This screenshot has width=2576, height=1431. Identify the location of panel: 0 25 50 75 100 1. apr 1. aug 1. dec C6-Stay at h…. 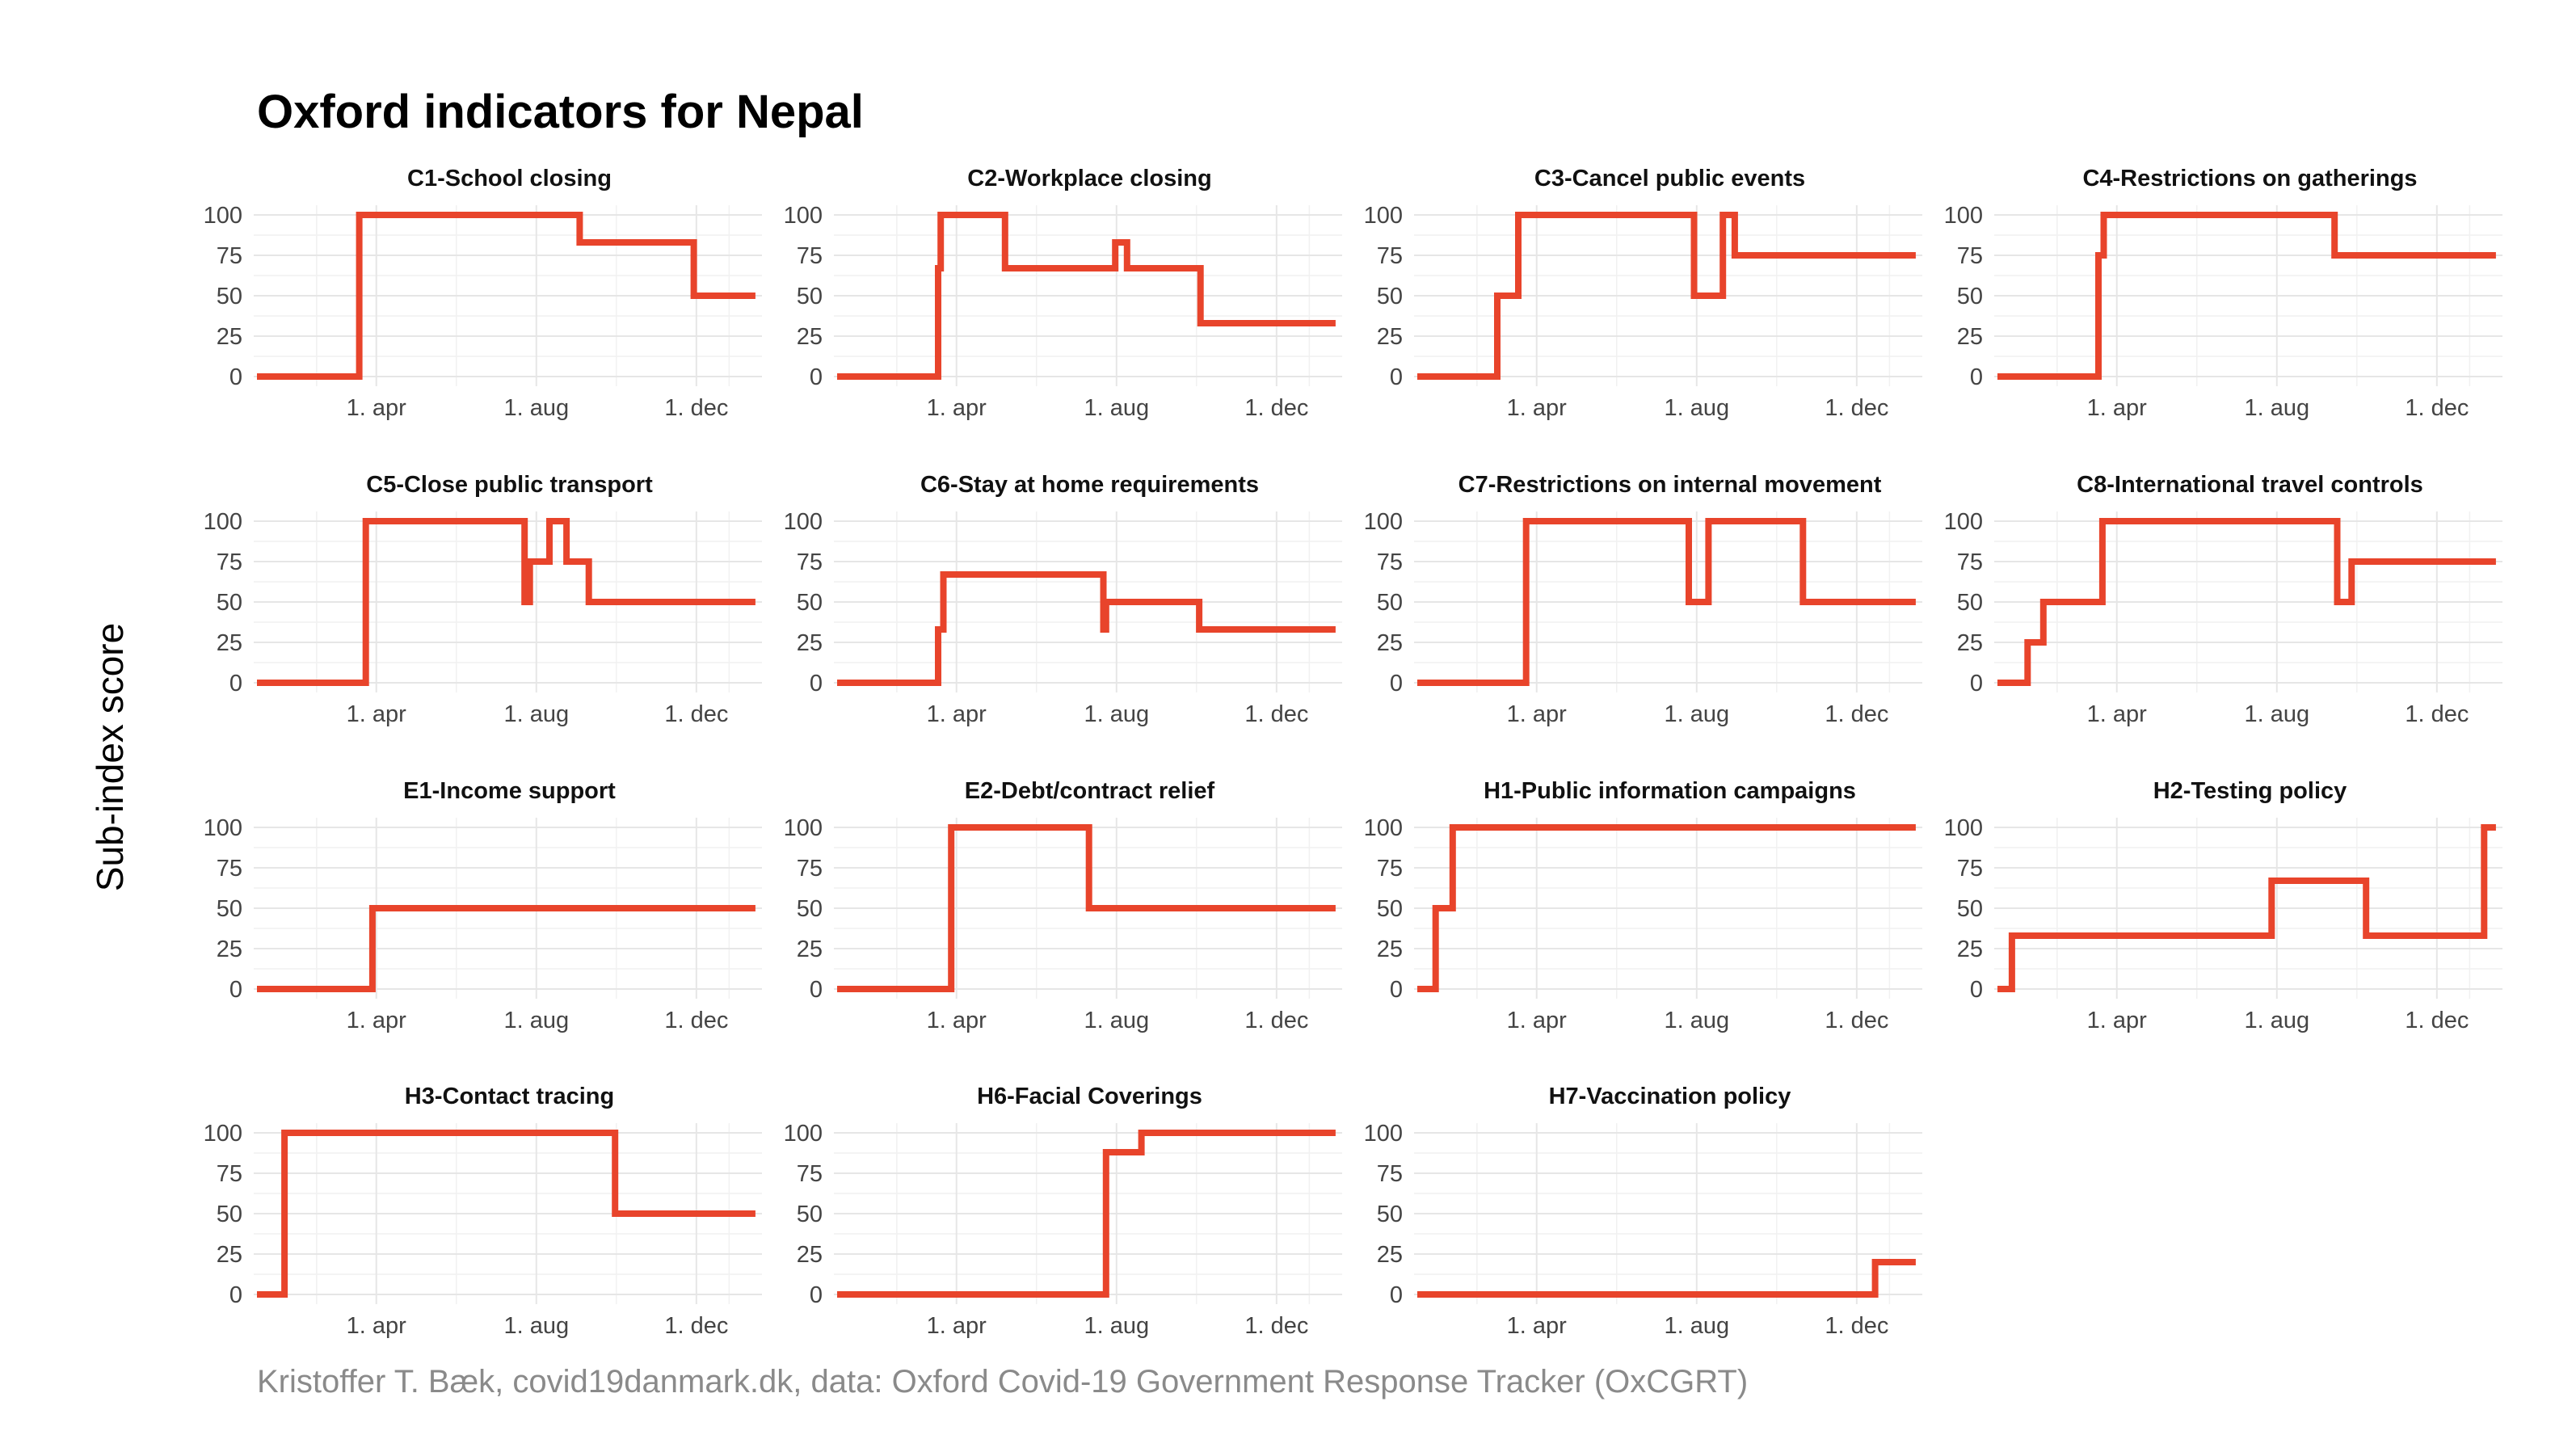
(1063, 599).